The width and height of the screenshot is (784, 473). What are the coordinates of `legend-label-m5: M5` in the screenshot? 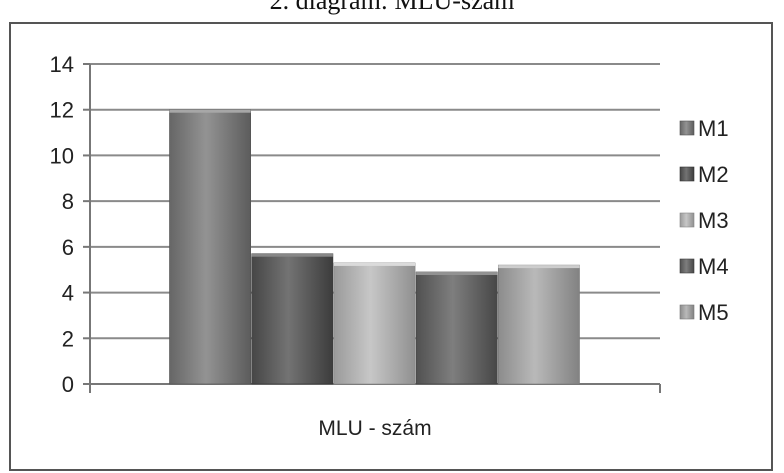 It's located at (713, 312).